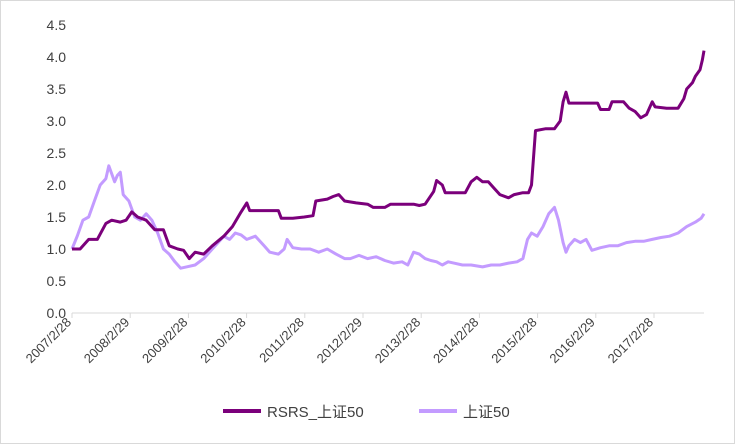  What do you see at coordinates (107, 341) in the screenshot?
I see `x-tick-label: 2008/2/29` at bounding box center [107, 341].